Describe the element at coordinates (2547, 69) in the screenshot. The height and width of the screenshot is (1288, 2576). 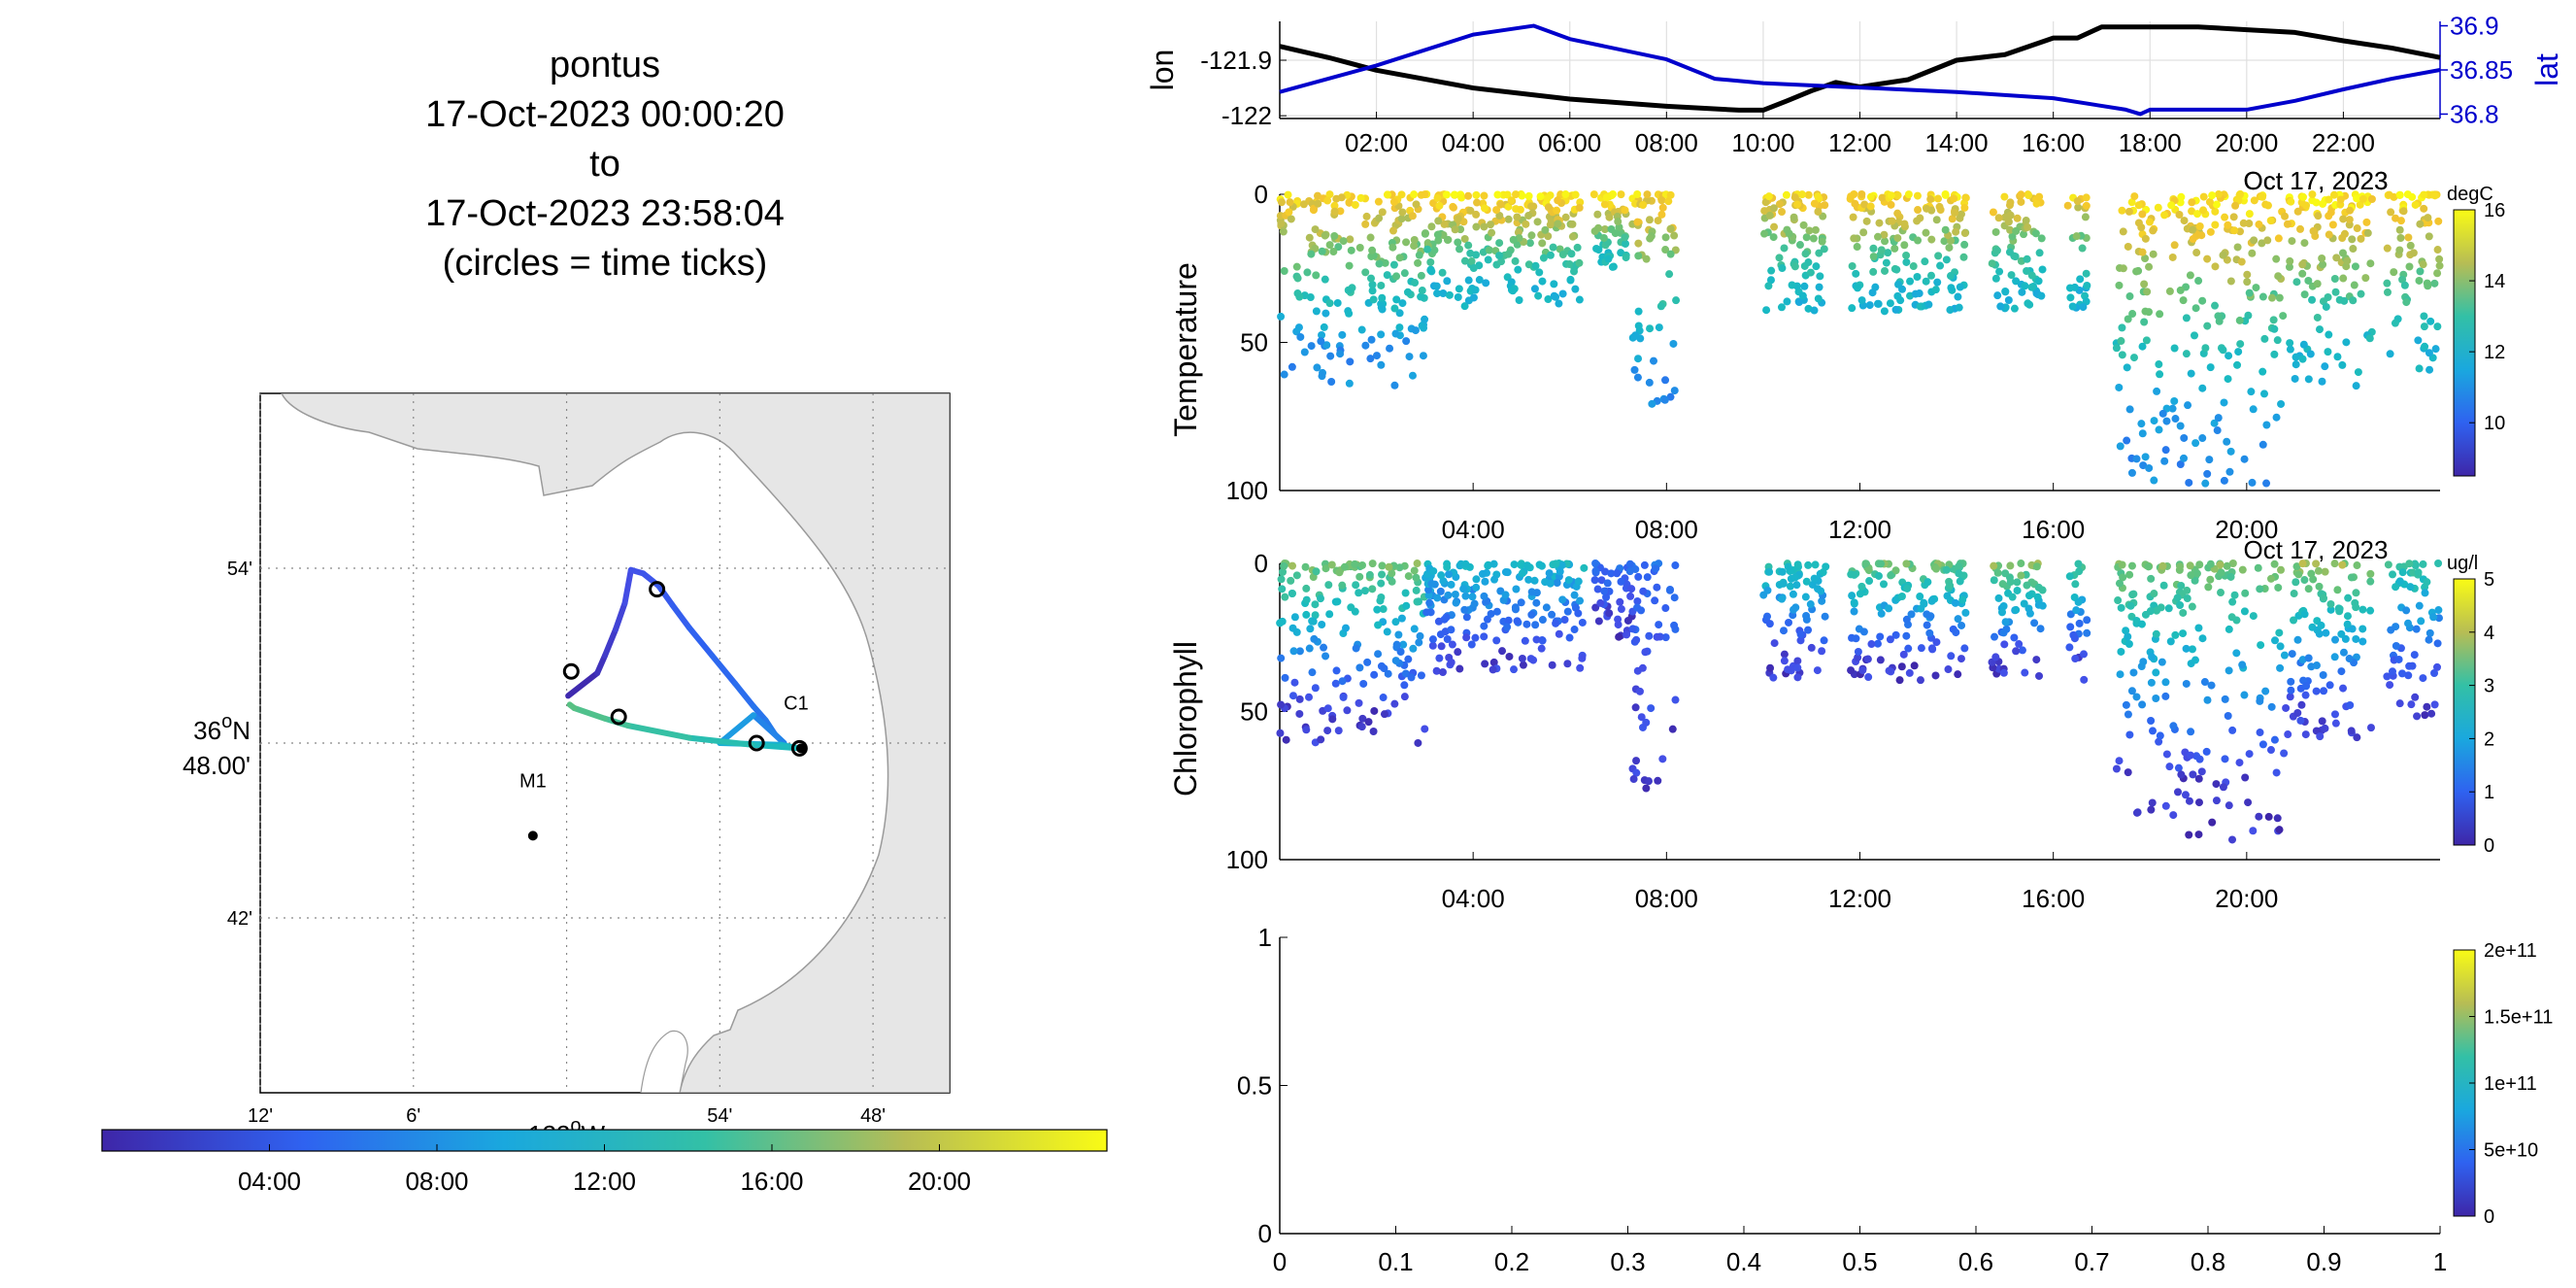
I see `y-axis-label-right: lat` at that location.